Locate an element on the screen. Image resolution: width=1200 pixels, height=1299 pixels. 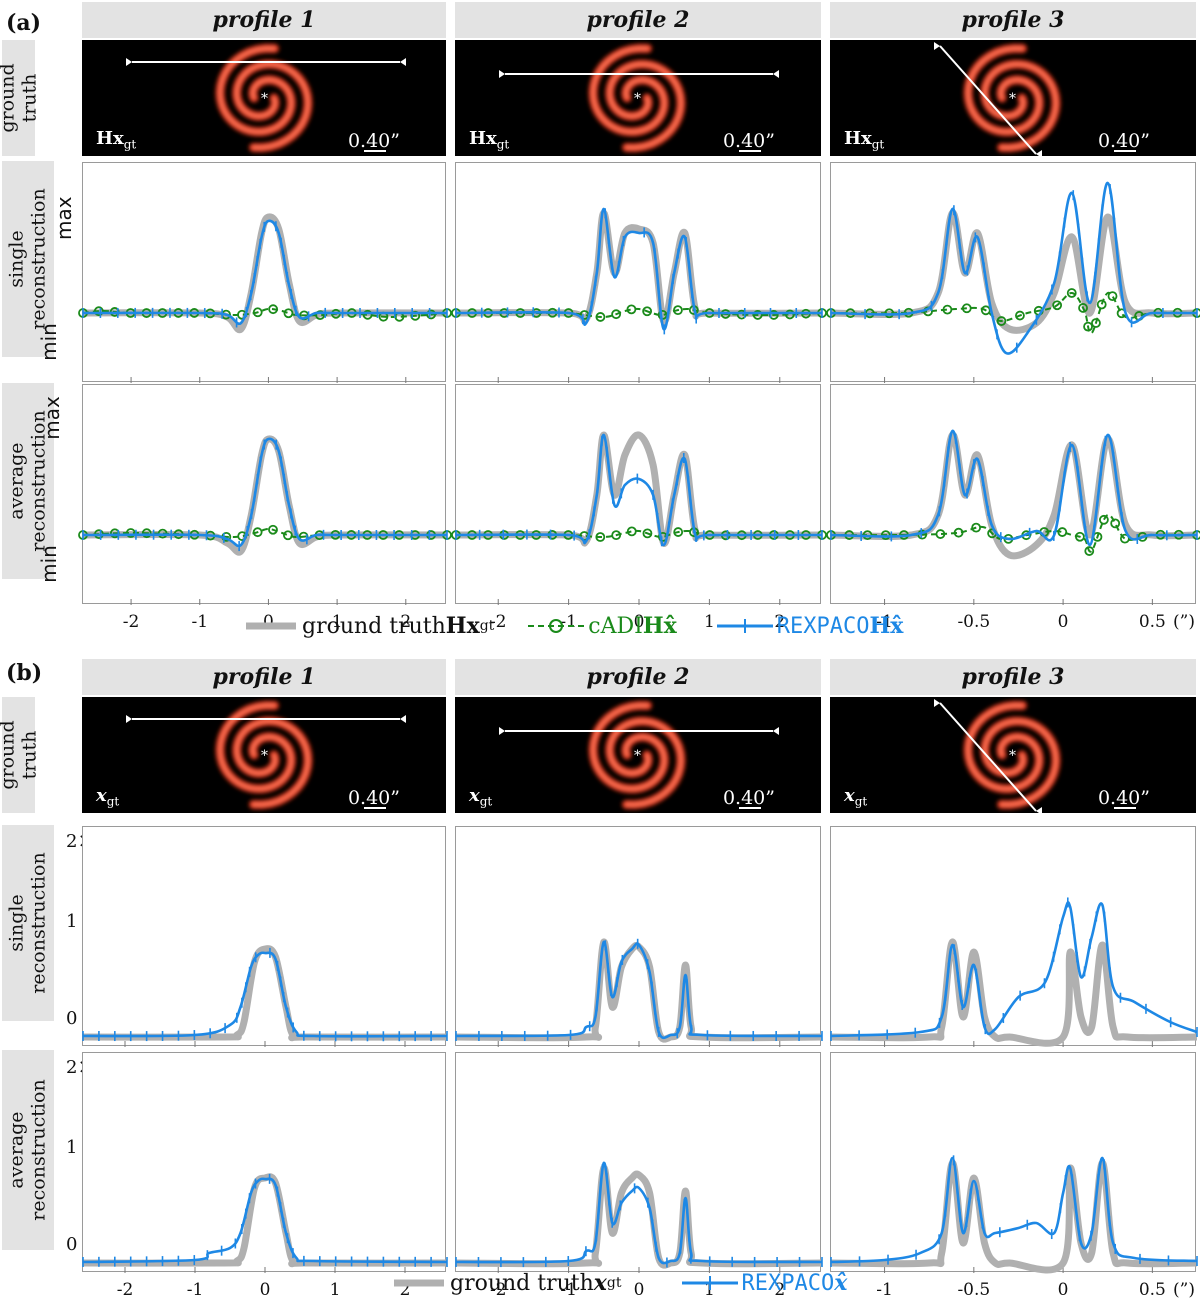
row-label-average-a: average reconstruction is located at coordinates (28, 481).